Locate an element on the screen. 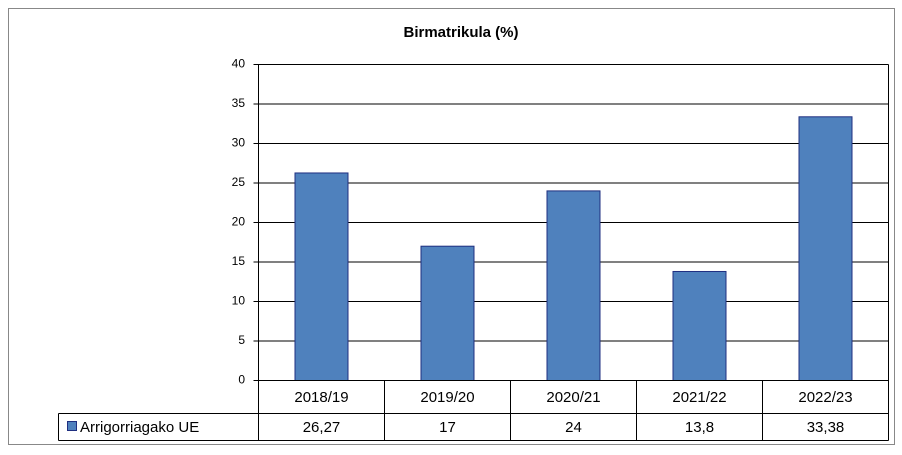  legend-key is located at coordinates (72, 426).